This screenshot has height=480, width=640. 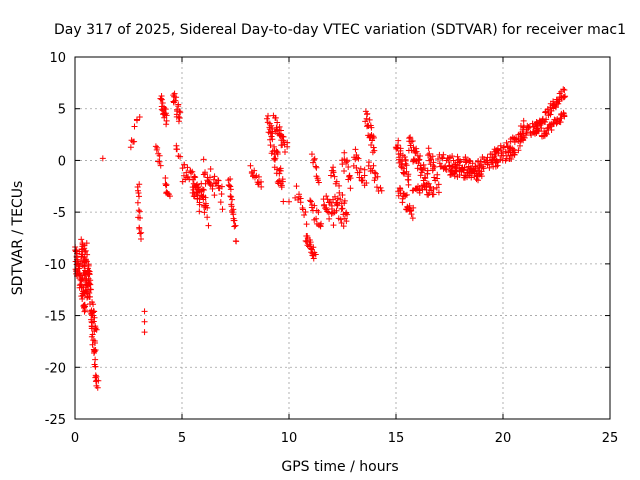 What do you see at coordinates (610, 438) in the screenshot?
I see `x-tick-label: 25` at bounding box center [610, 438].